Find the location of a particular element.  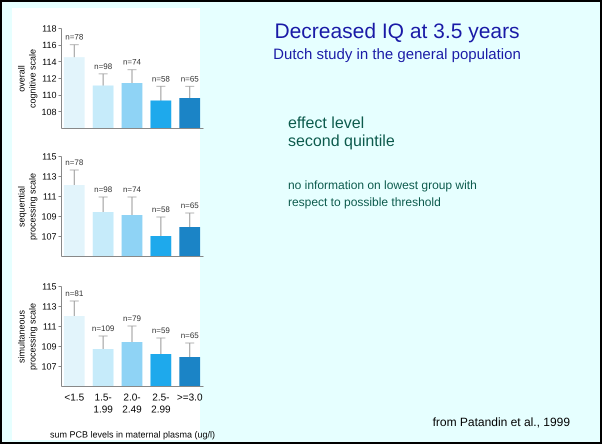

x-tick-label: >=3.0 is located at coordinates (189, 398).